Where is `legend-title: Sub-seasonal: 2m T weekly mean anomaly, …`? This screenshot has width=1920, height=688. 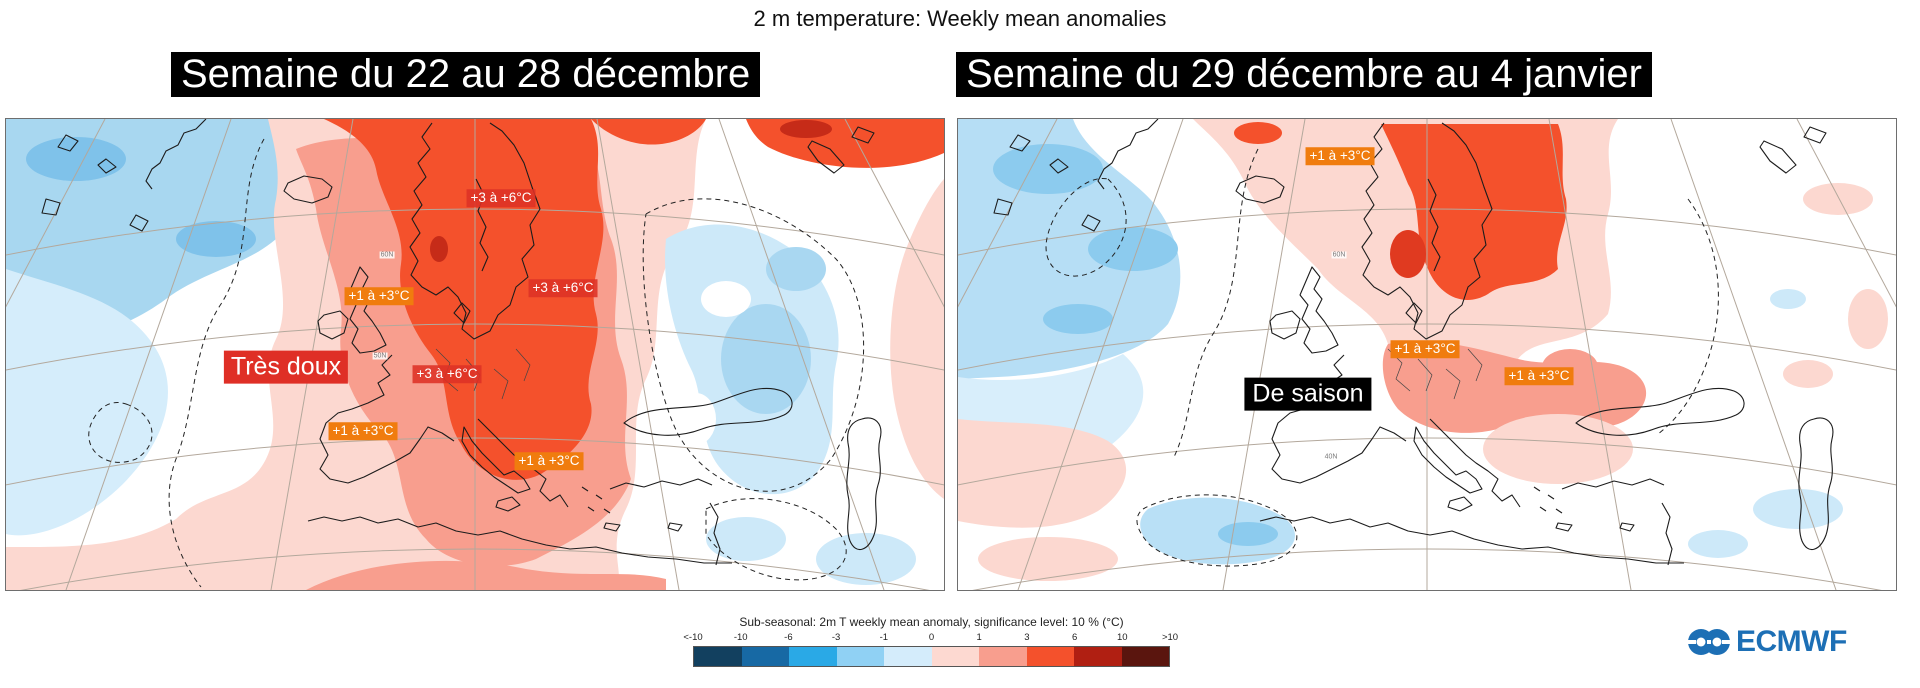
legend-title: Sub-seasonal: 2m T weekly mean anomaly, … is located at coordinates (931, 622).